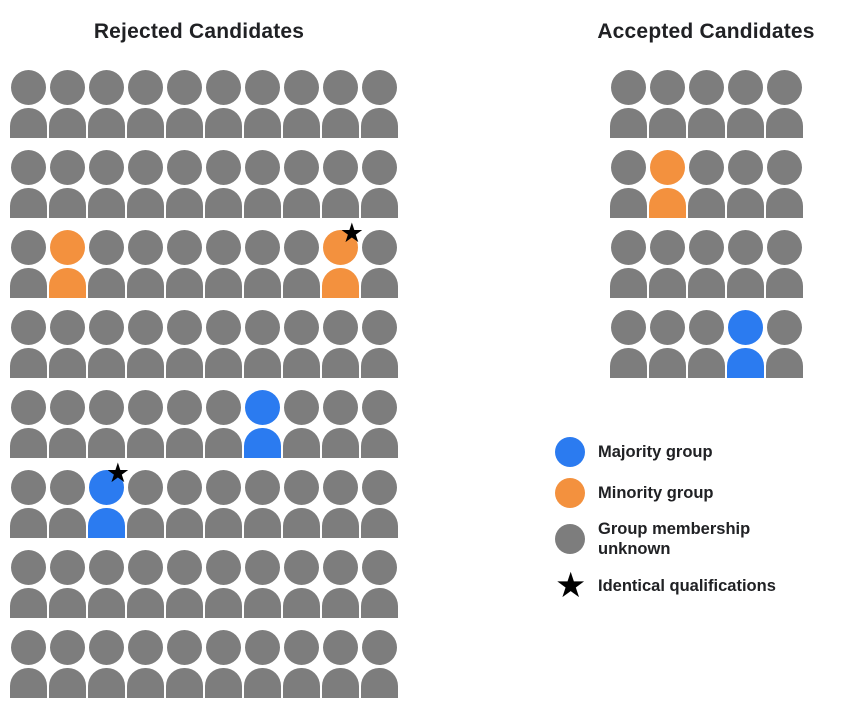 This screenshot has height=707, width=856. I want to click on legend-item-identical-qualifications: ★ Identical qualifications, so click(671, 585).